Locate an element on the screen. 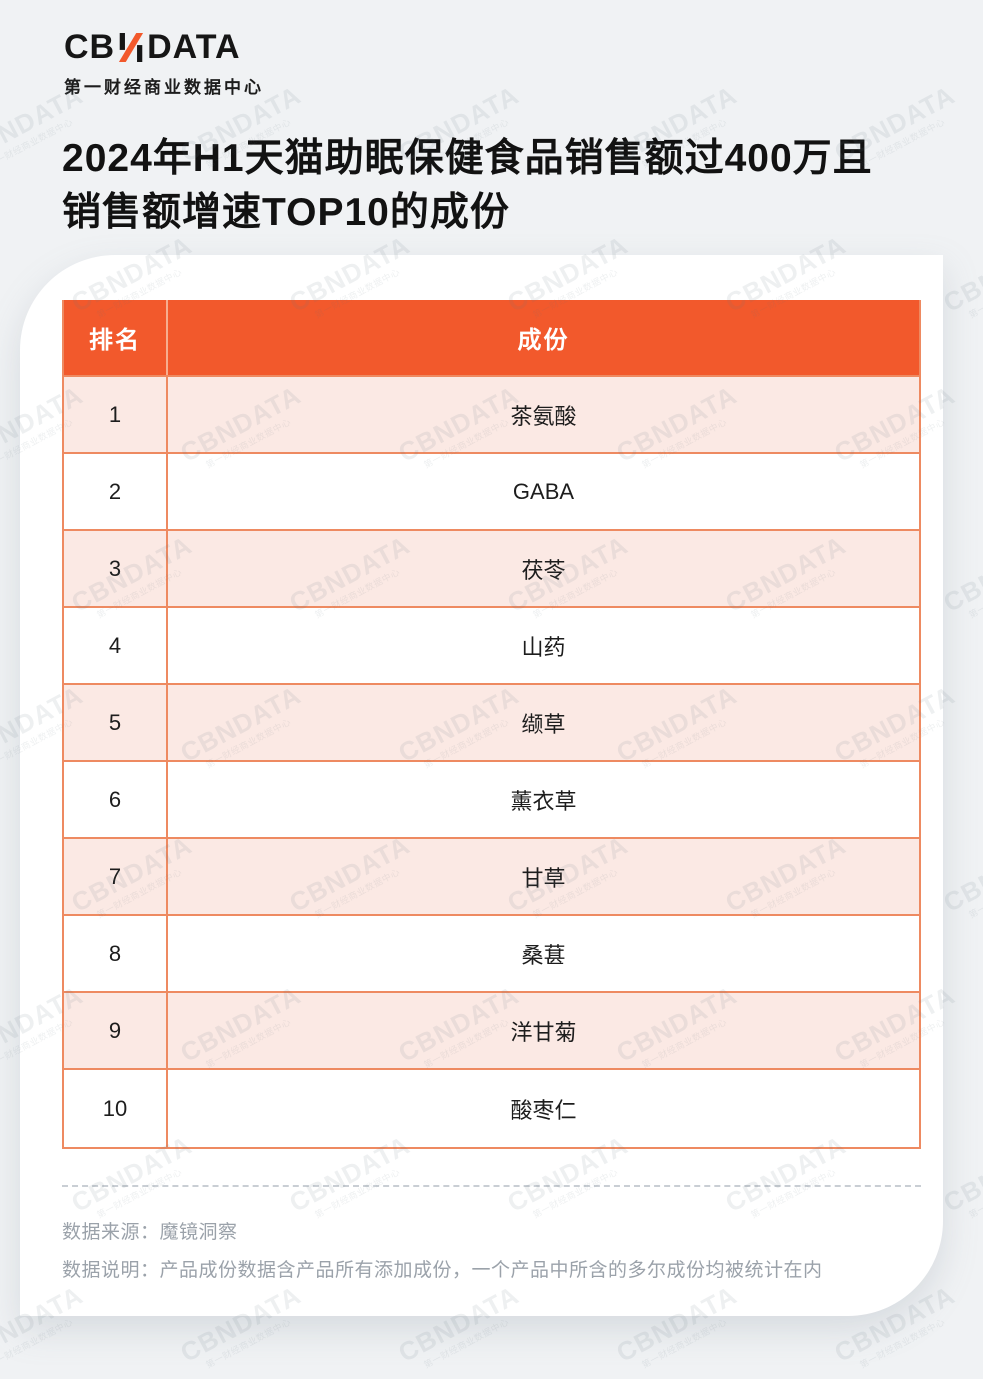  data-source-text: 数据来源：魔镜洞察 is located at coordinates (150, 1232).